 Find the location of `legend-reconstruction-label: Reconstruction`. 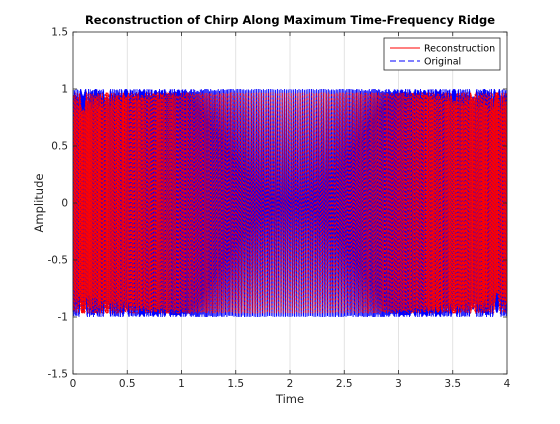

legend-reconstruction-label: Reconstruction is located at coordinates (459, 49).